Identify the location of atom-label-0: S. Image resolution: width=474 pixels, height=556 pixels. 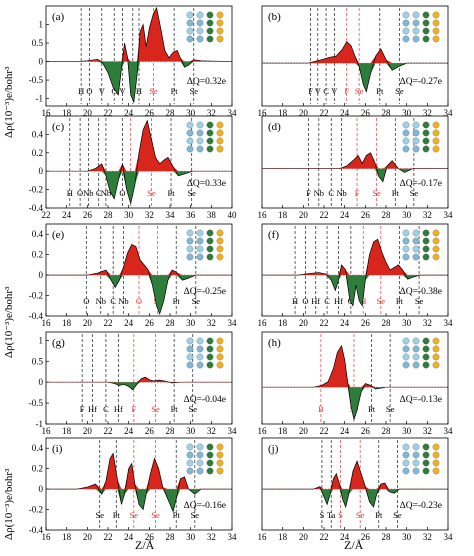
(322, 515).